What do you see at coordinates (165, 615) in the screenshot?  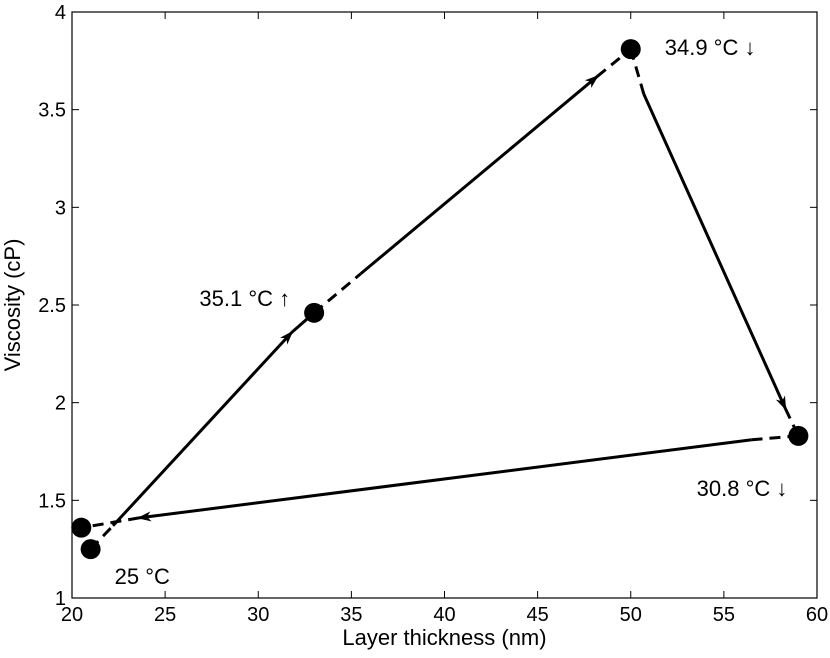 I see `x-tick-label: 25` at bounding box center [165, 615].